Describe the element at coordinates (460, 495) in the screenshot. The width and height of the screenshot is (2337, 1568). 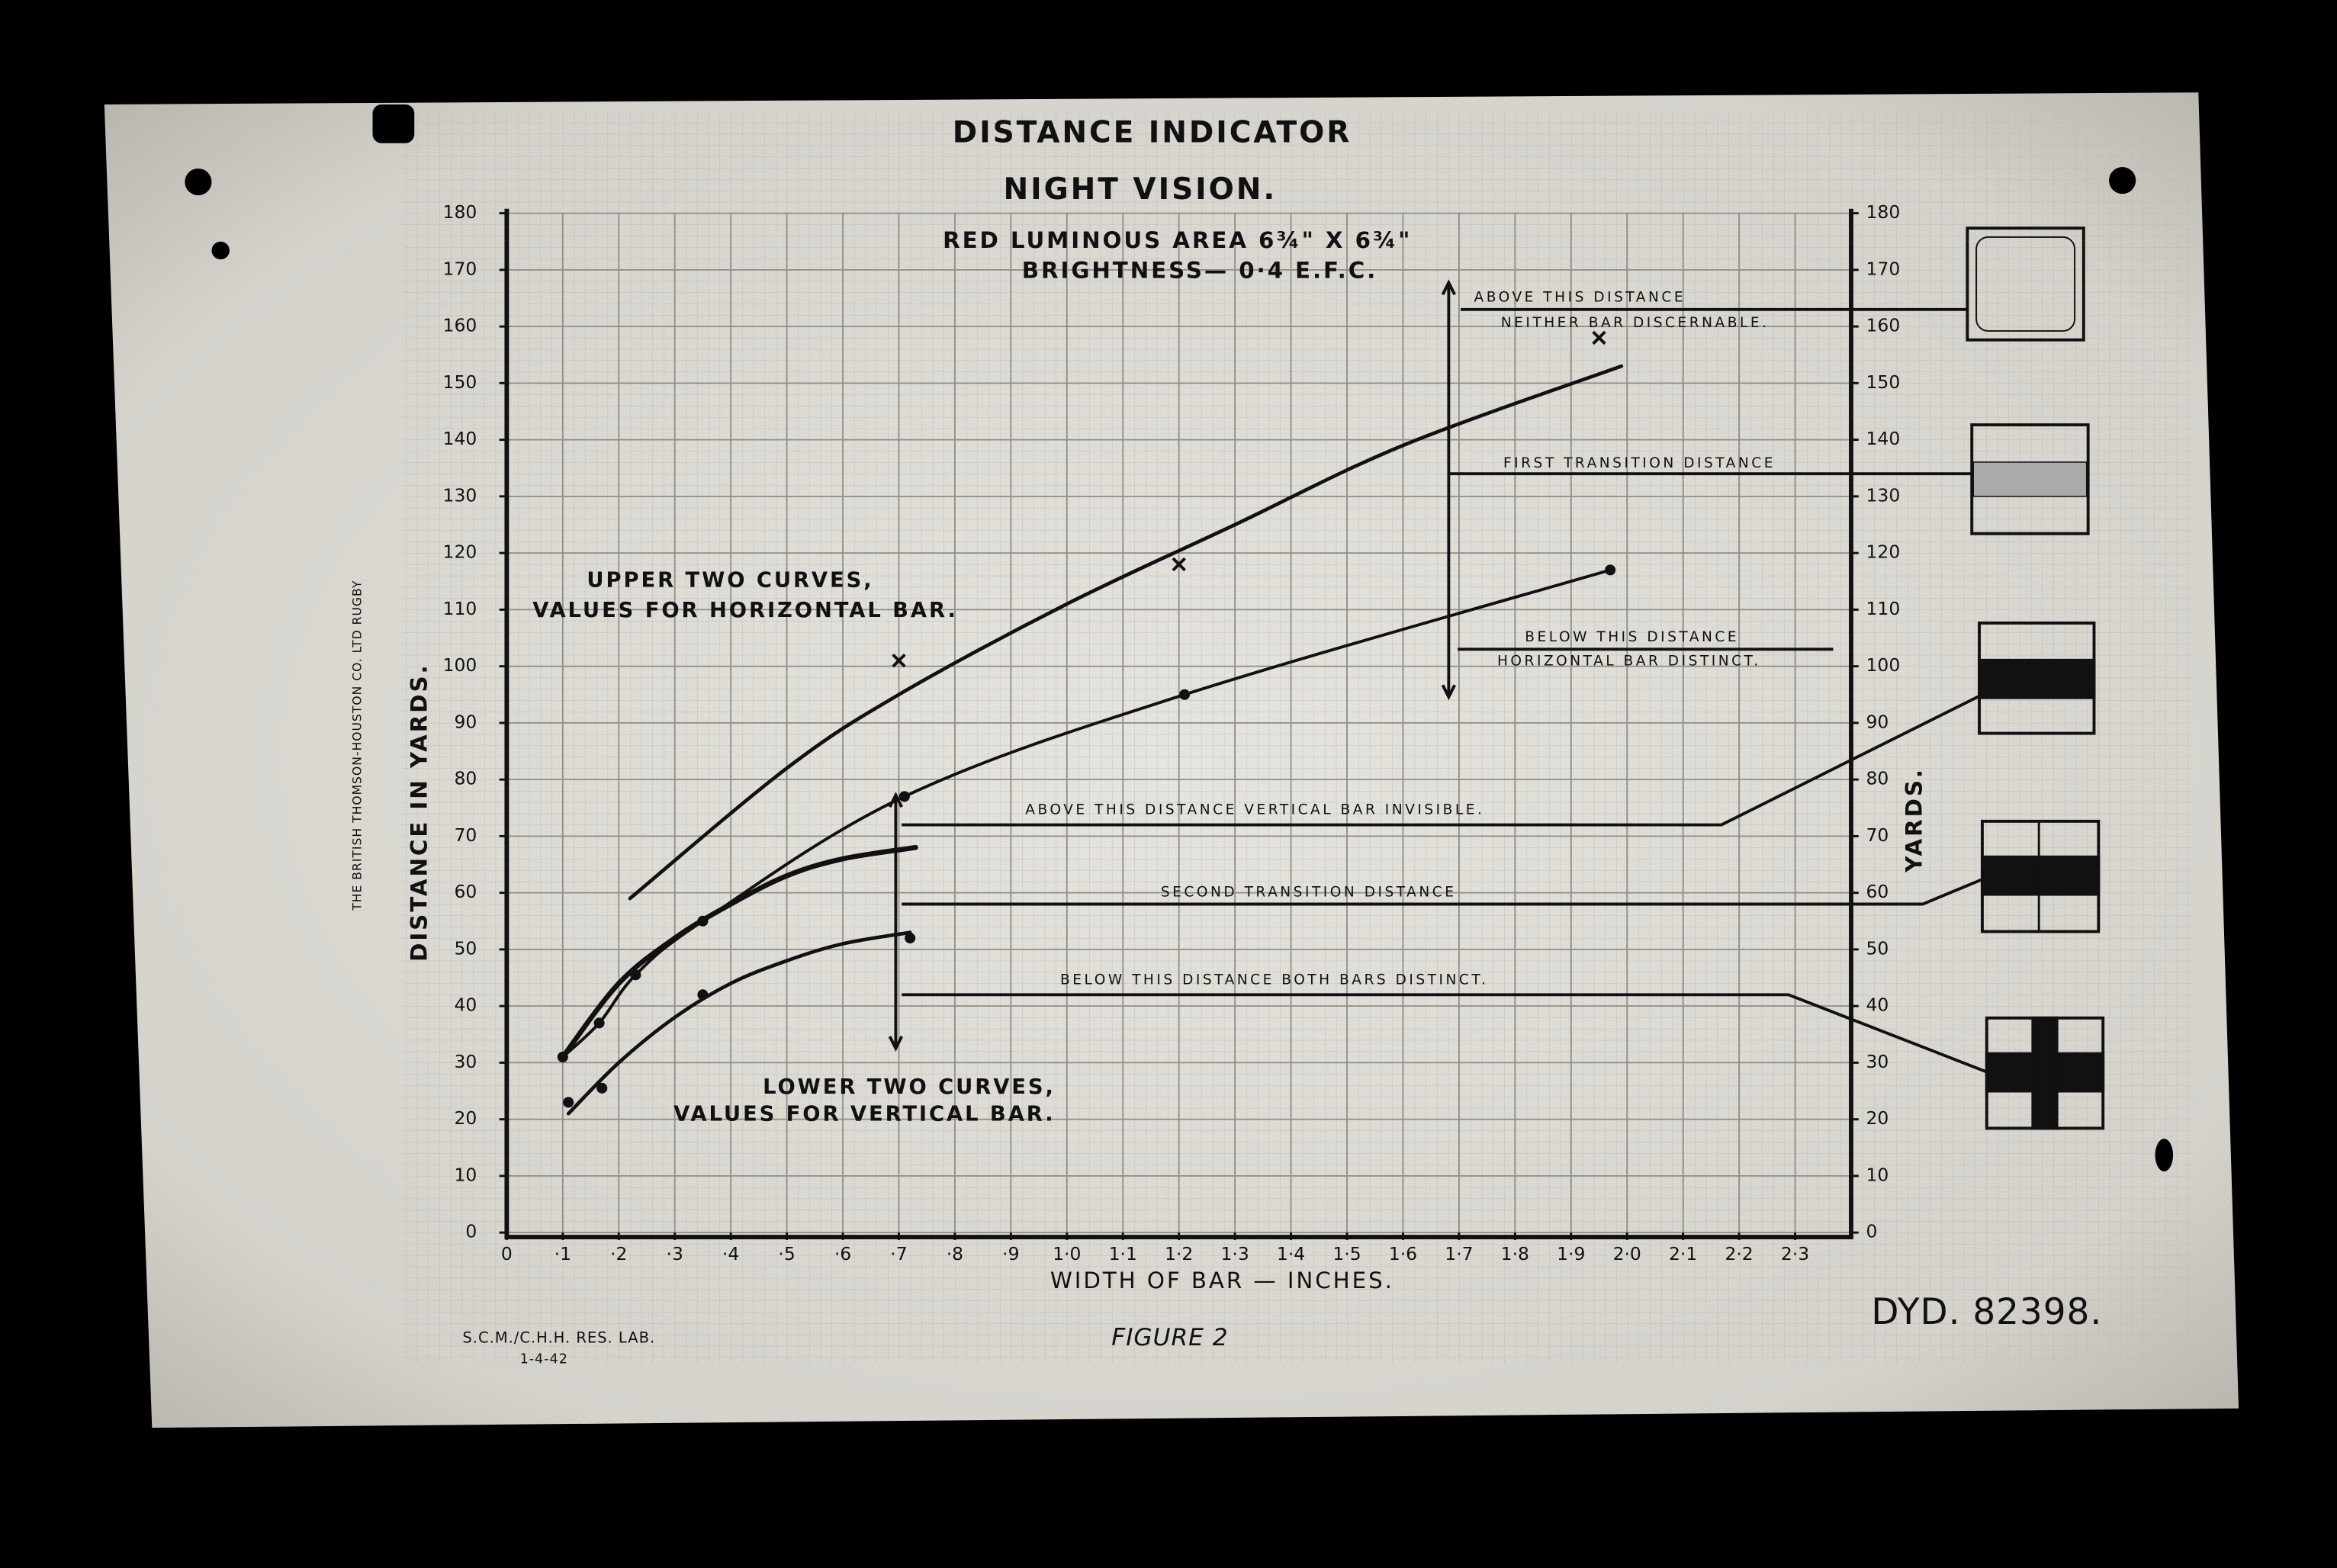
I see `y-tick-label: 130` at that location.